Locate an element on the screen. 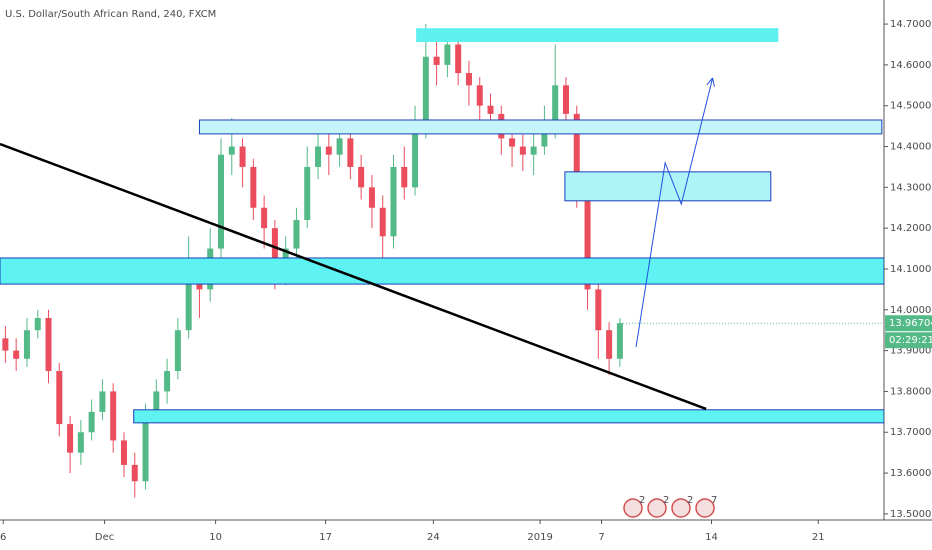 Image resolution: width=932 pixels, height=550 pixels. x-tick-label: 17 is located at coordinates (325, 537).